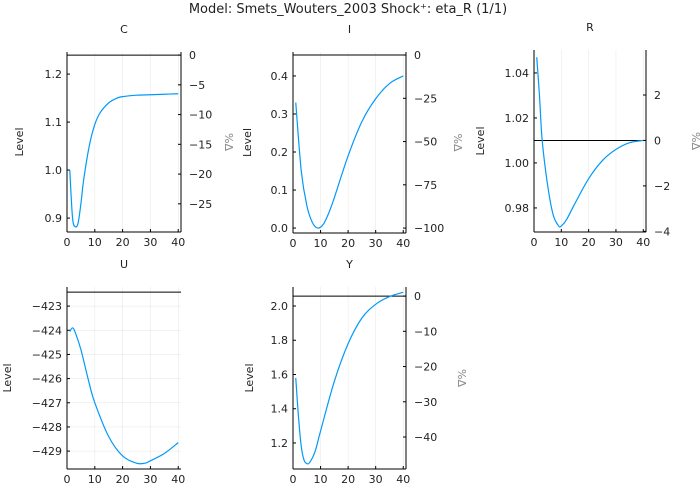 Image resolution: width=700 pixels, height=500 pixels. What do you see at coordinates (429, 228) in the screenshot?
I see `y2-tick-label: −100` at bounding box center [429, 228].